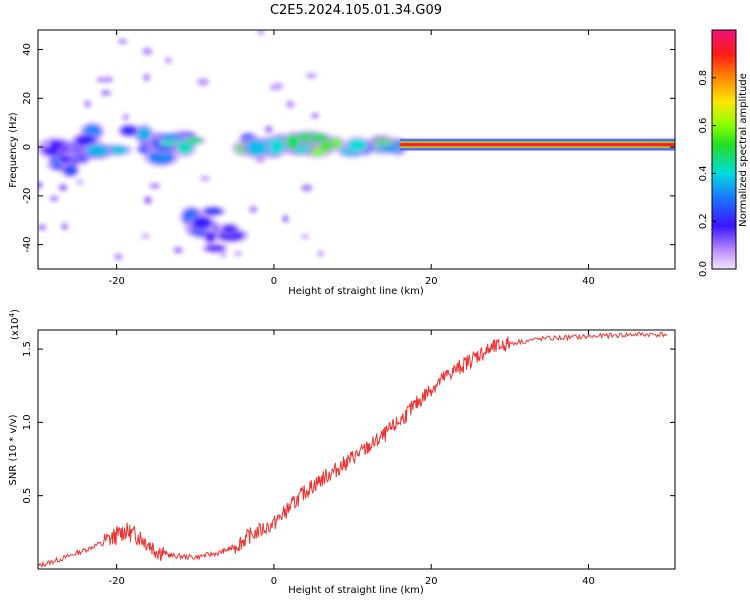  What do you see at coordinates (27, 49) in the screenshot?
I see `y-tick-label: 40` at bounding box center [27, 49].